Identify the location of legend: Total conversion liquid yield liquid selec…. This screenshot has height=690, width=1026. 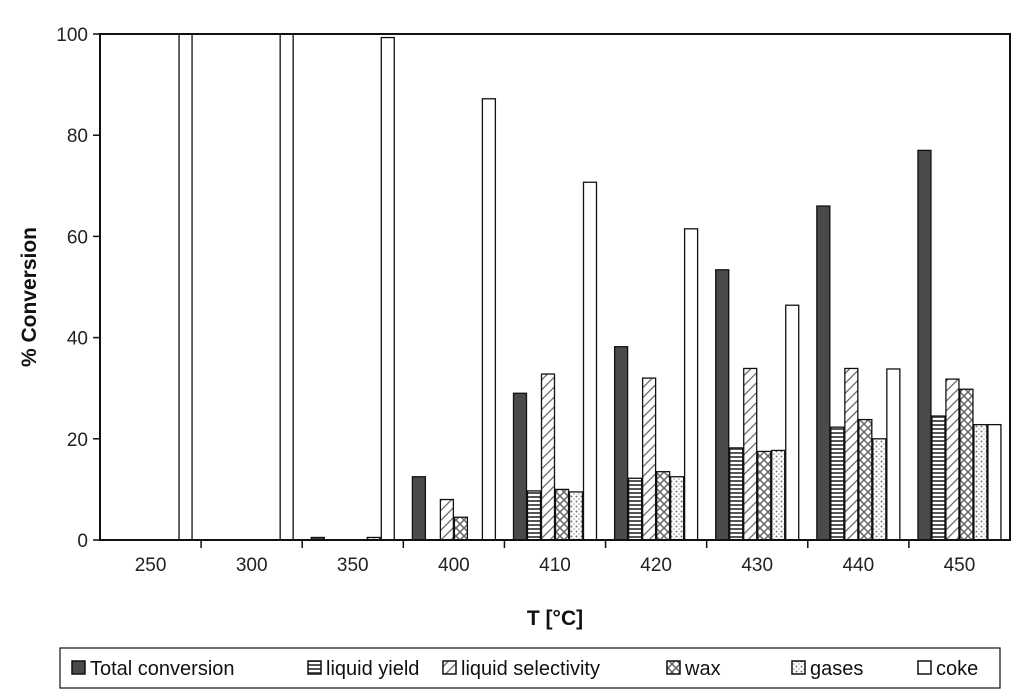
(530, 668).